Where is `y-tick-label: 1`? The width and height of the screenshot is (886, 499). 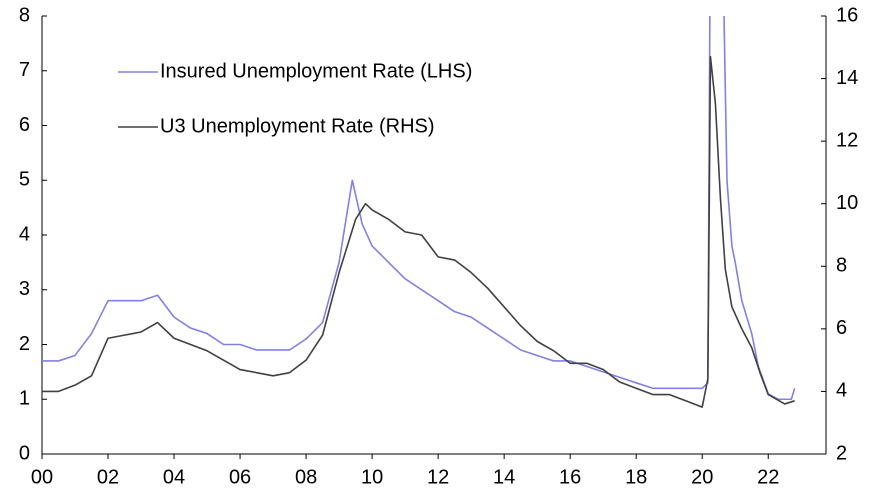
y-tick-label: 1 is located at coordinates (24, 399).